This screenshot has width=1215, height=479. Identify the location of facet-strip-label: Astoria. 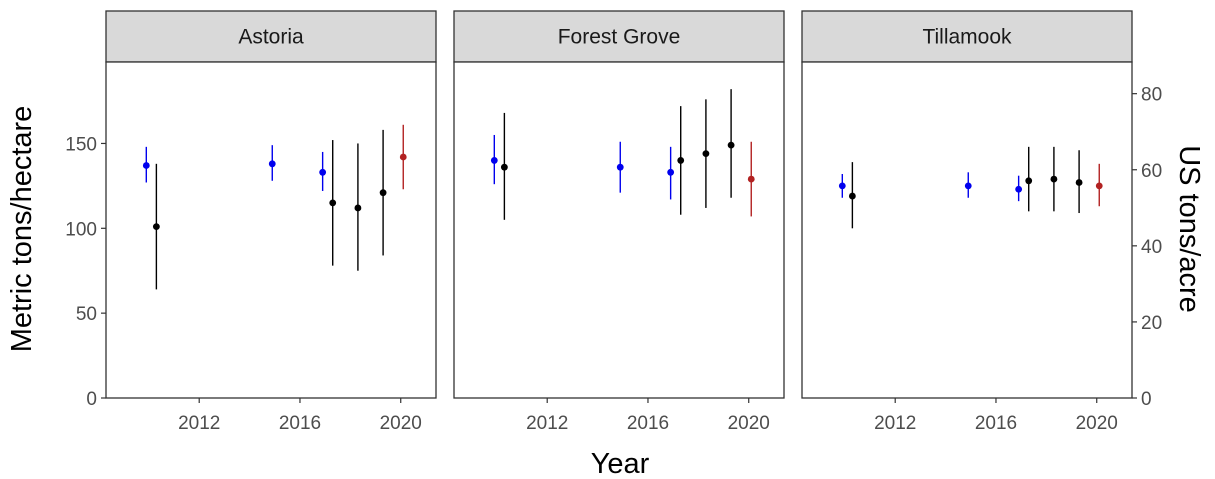
(271, 37).